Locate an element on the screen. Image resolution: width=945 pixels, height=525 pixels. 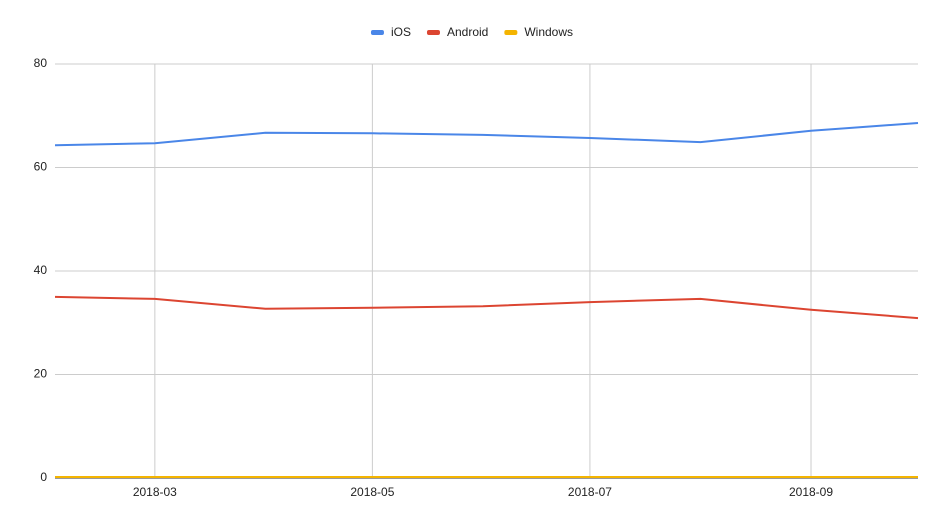
x-tick-label: 2018-05 is located at coordinates (372, 492).